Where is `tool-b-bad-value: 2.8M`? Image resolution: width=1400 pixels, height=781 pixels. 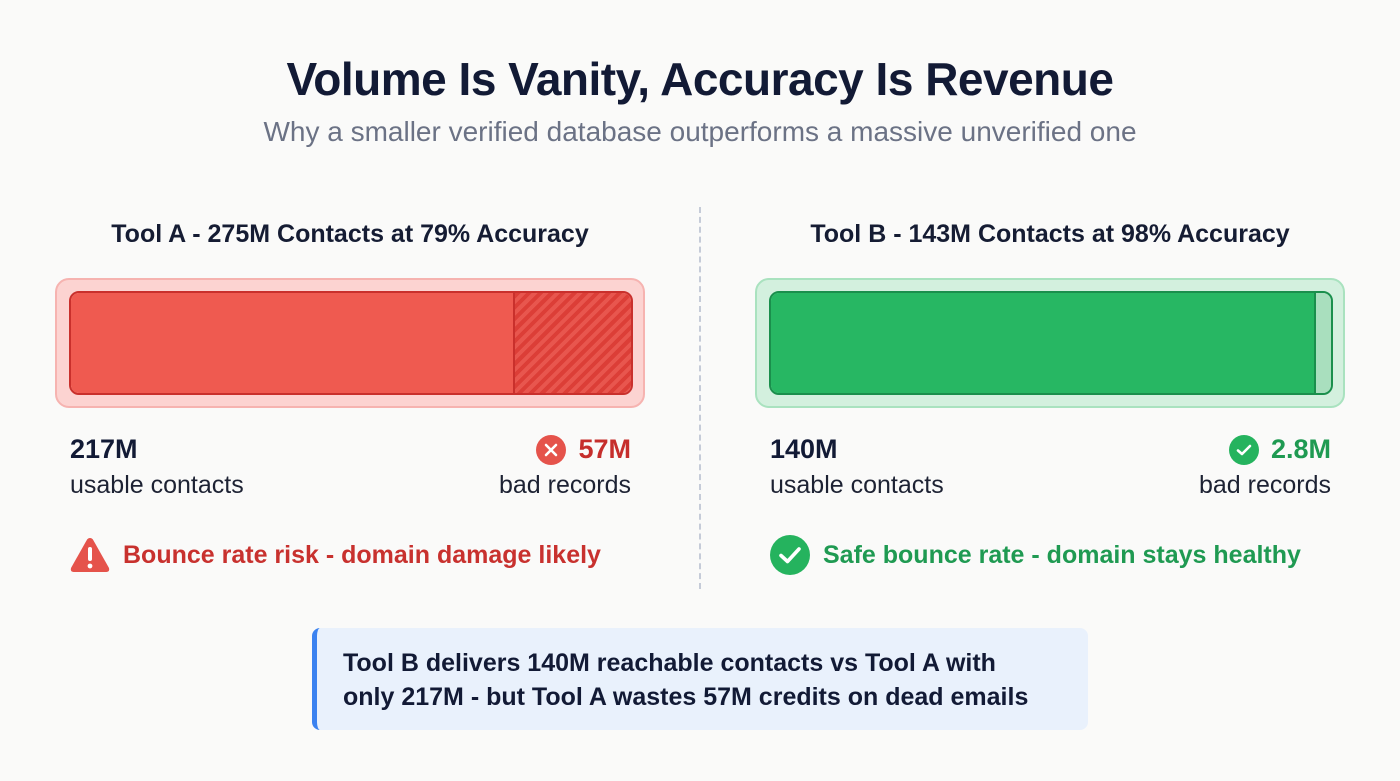
tool-b-bad-value: 2.8M is located at coordinates (1300, 449).